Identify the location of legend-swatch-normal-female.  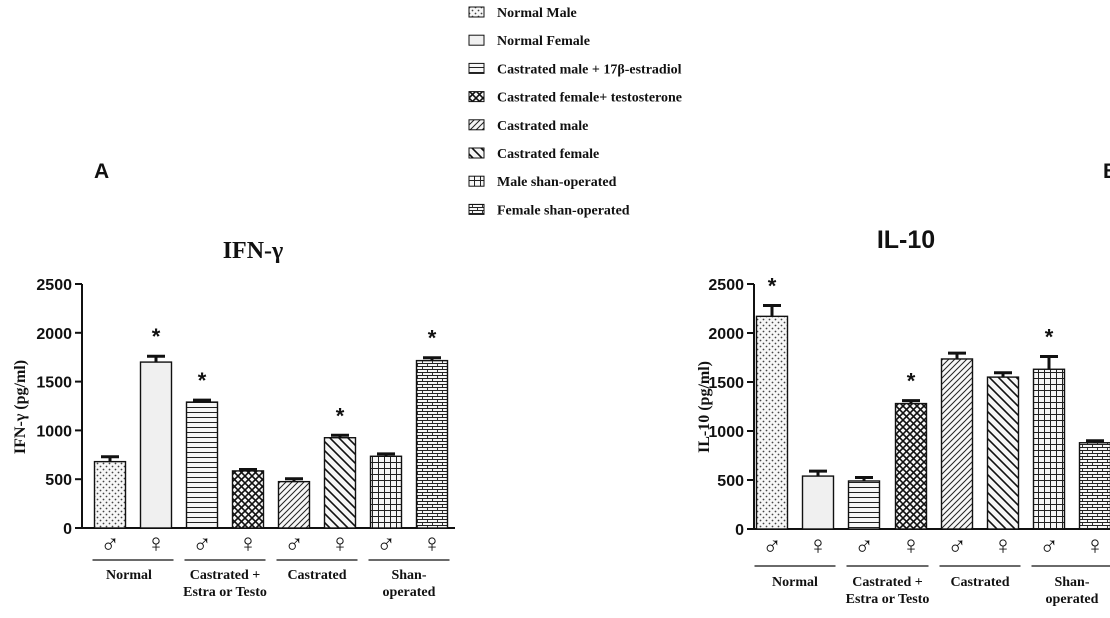
(476, 40).